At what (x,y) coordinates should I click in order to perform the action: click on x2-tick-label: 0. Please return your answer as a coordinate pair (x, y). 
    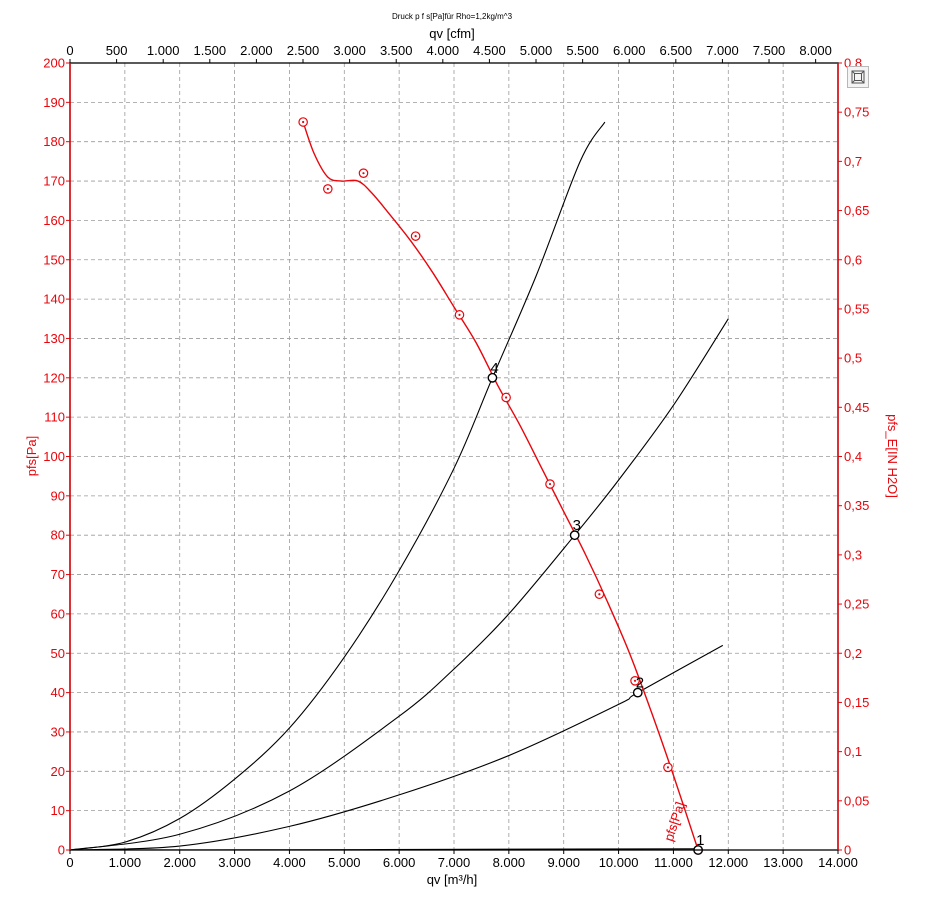
    Looking at the image, I should click on (69, 50).